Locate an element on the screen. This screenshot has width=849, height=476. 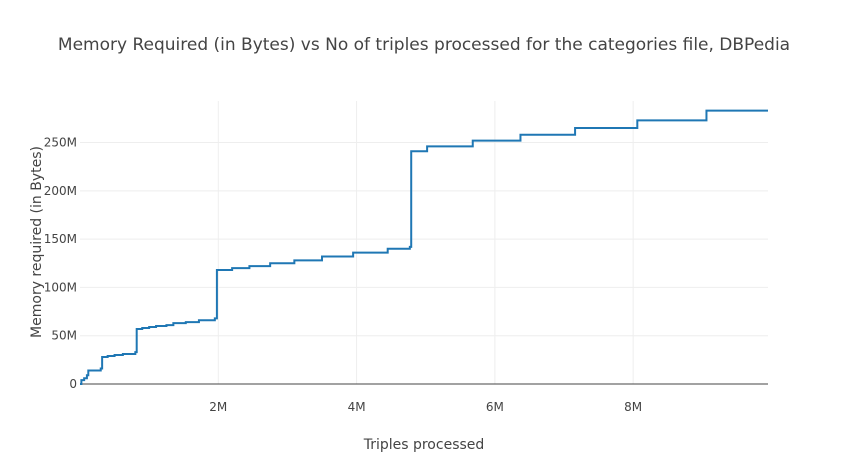
y-tick-labels: 0 50M 100M 150M 200M 250M is located at coordinates (60, 263).